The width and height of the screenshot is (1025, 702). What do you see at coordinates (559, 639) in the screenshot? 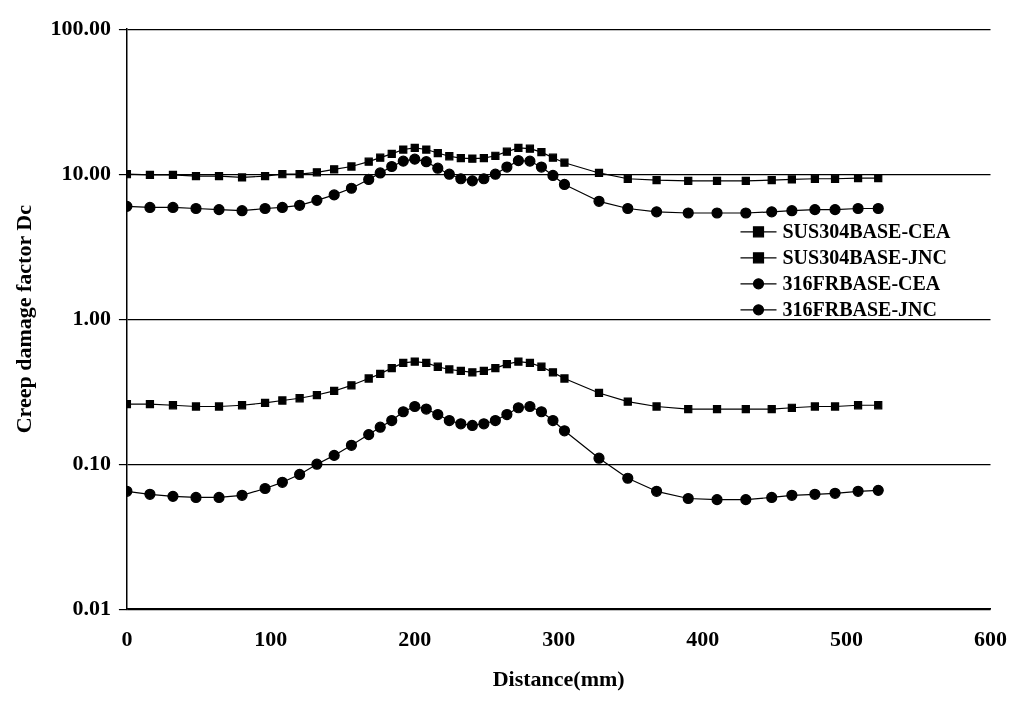
I see `x-tick-label: 300` at bounding box center [559, 639].